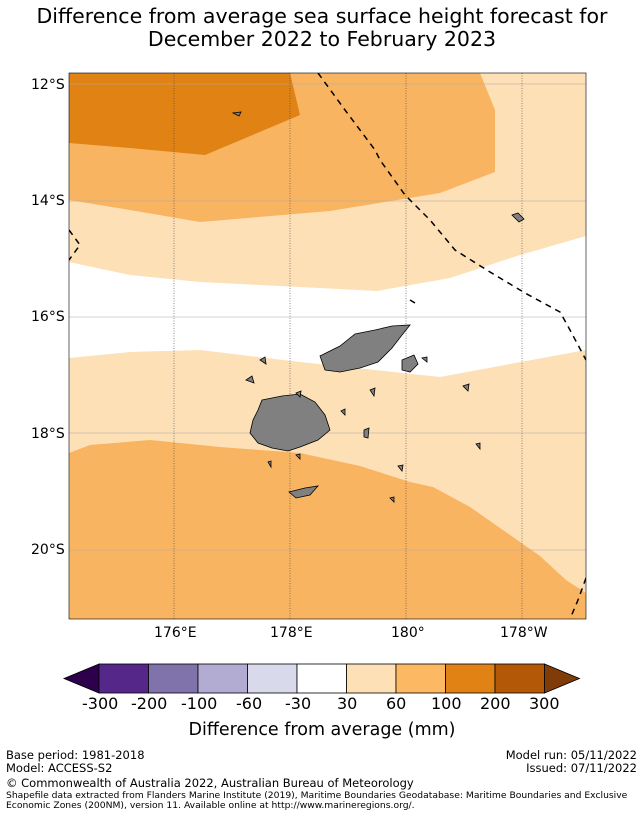 This screenshot has width=644, height=816. I want to click on vanua-levu-island, so click(365, 348).